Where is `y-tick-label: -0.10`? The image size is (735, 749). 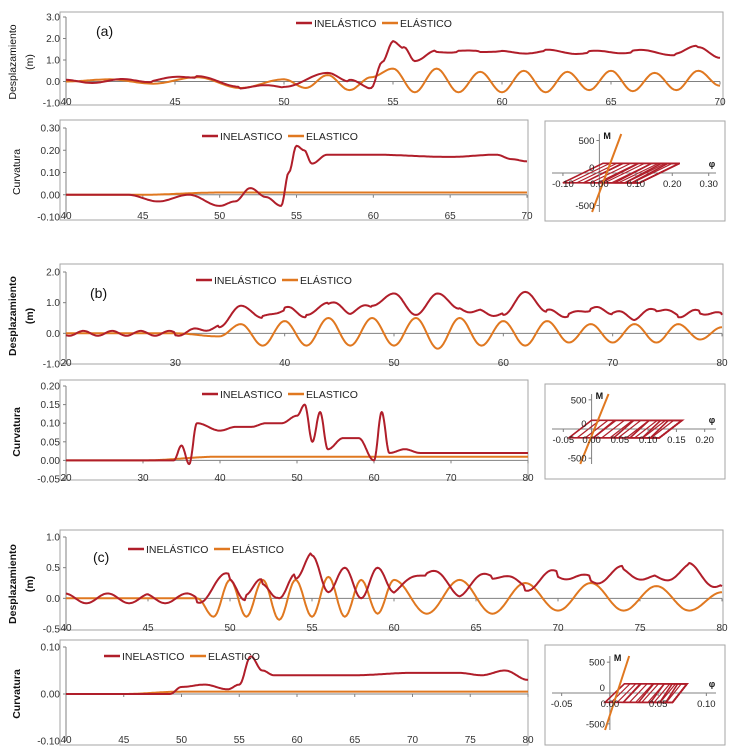
y-tick-label: -0.10 is located at coordinates (48, 742).